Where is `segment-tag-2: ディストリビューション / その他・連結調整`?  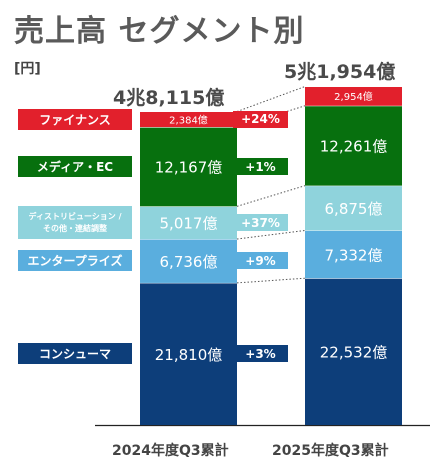 segment-tag-2: ディストリビューション / その他・連結調整 is located at coordinates (75, 223).